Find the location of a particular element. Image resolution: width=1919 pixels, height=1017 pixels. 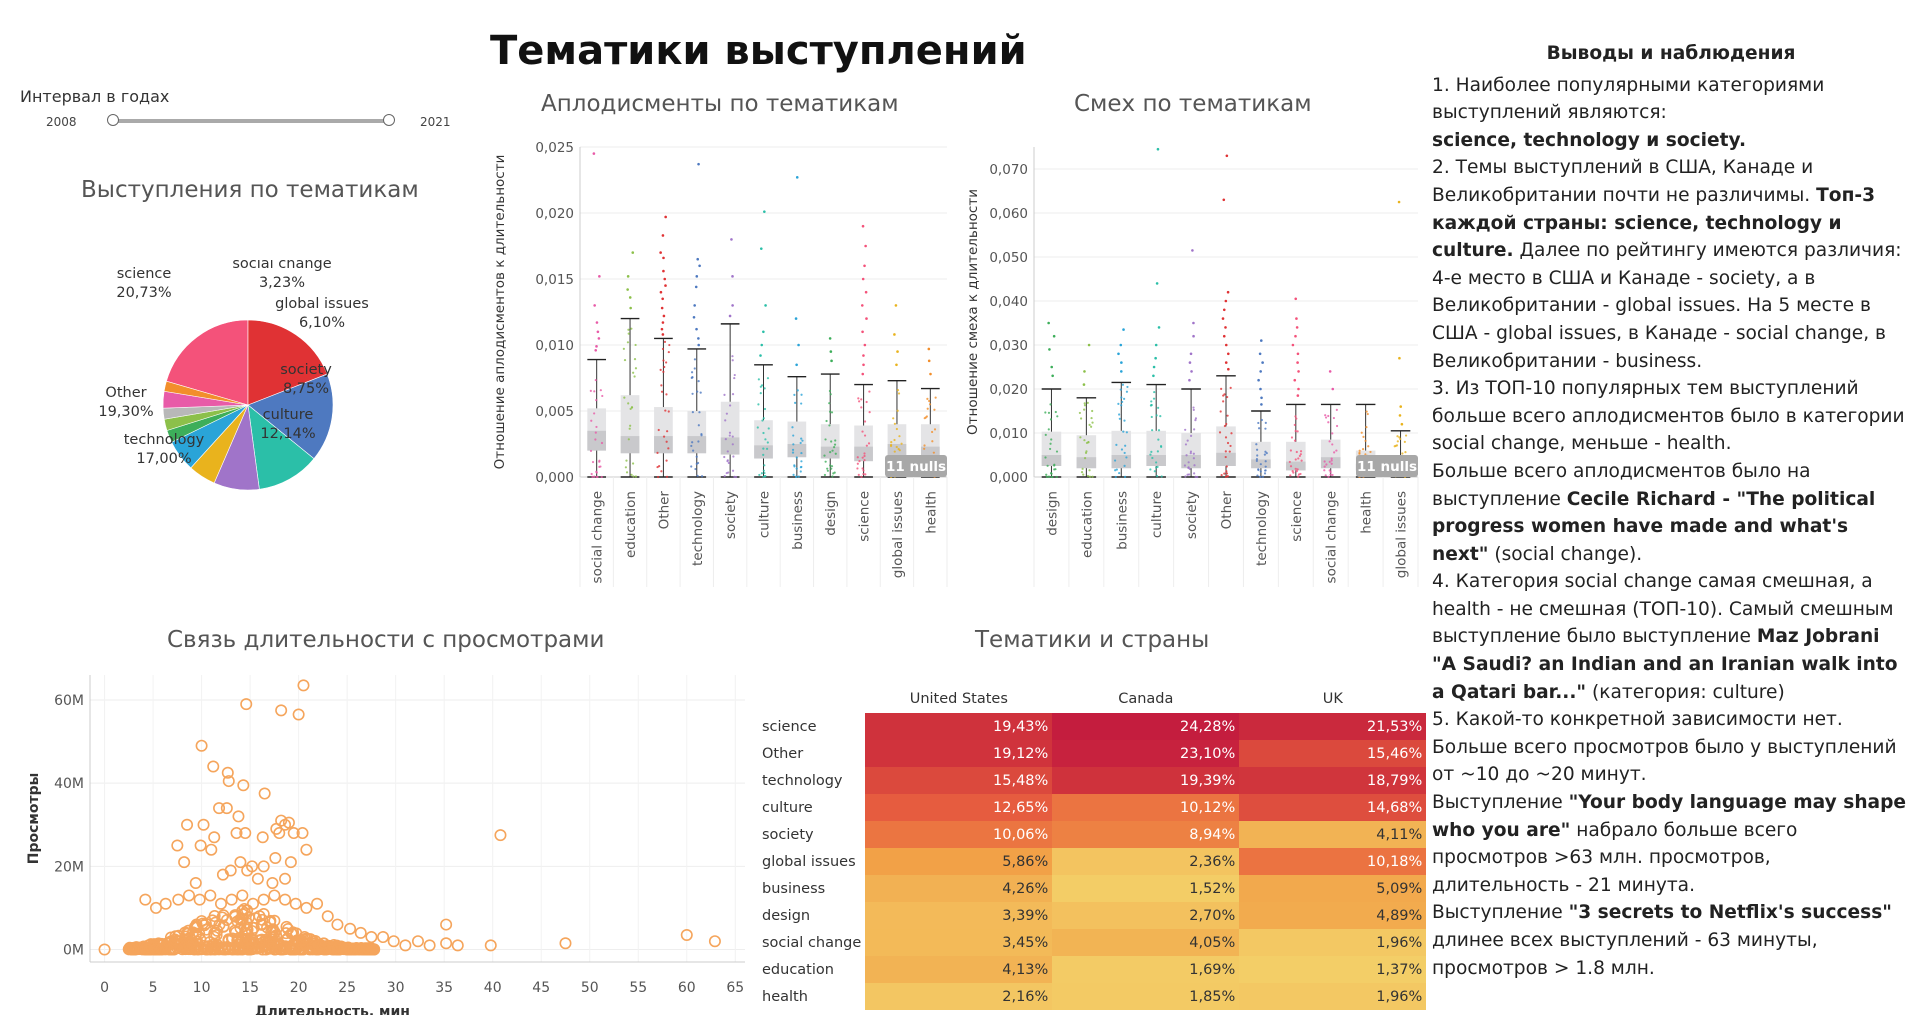

y-tick-label: 20M is located at coordinates (69, 867).